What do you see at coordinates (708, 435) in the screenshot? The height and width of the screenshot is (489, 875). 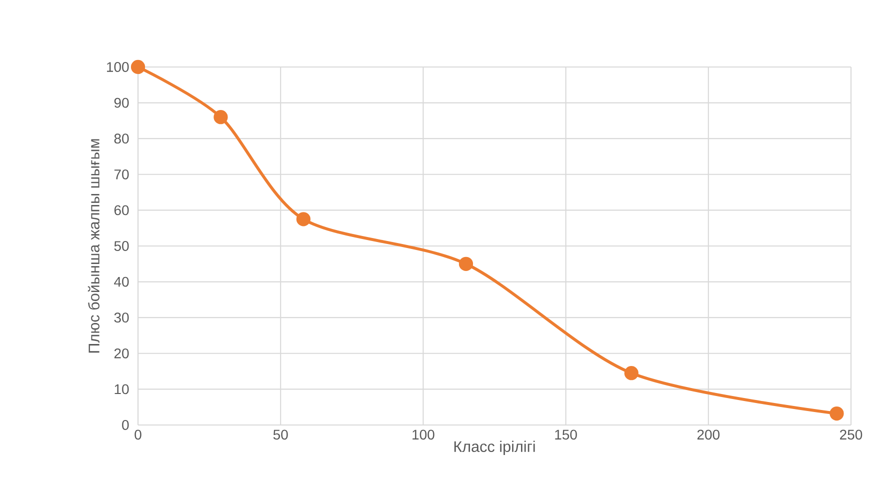 I see `x-tick-label: 200` at bounding box center [708, 435].